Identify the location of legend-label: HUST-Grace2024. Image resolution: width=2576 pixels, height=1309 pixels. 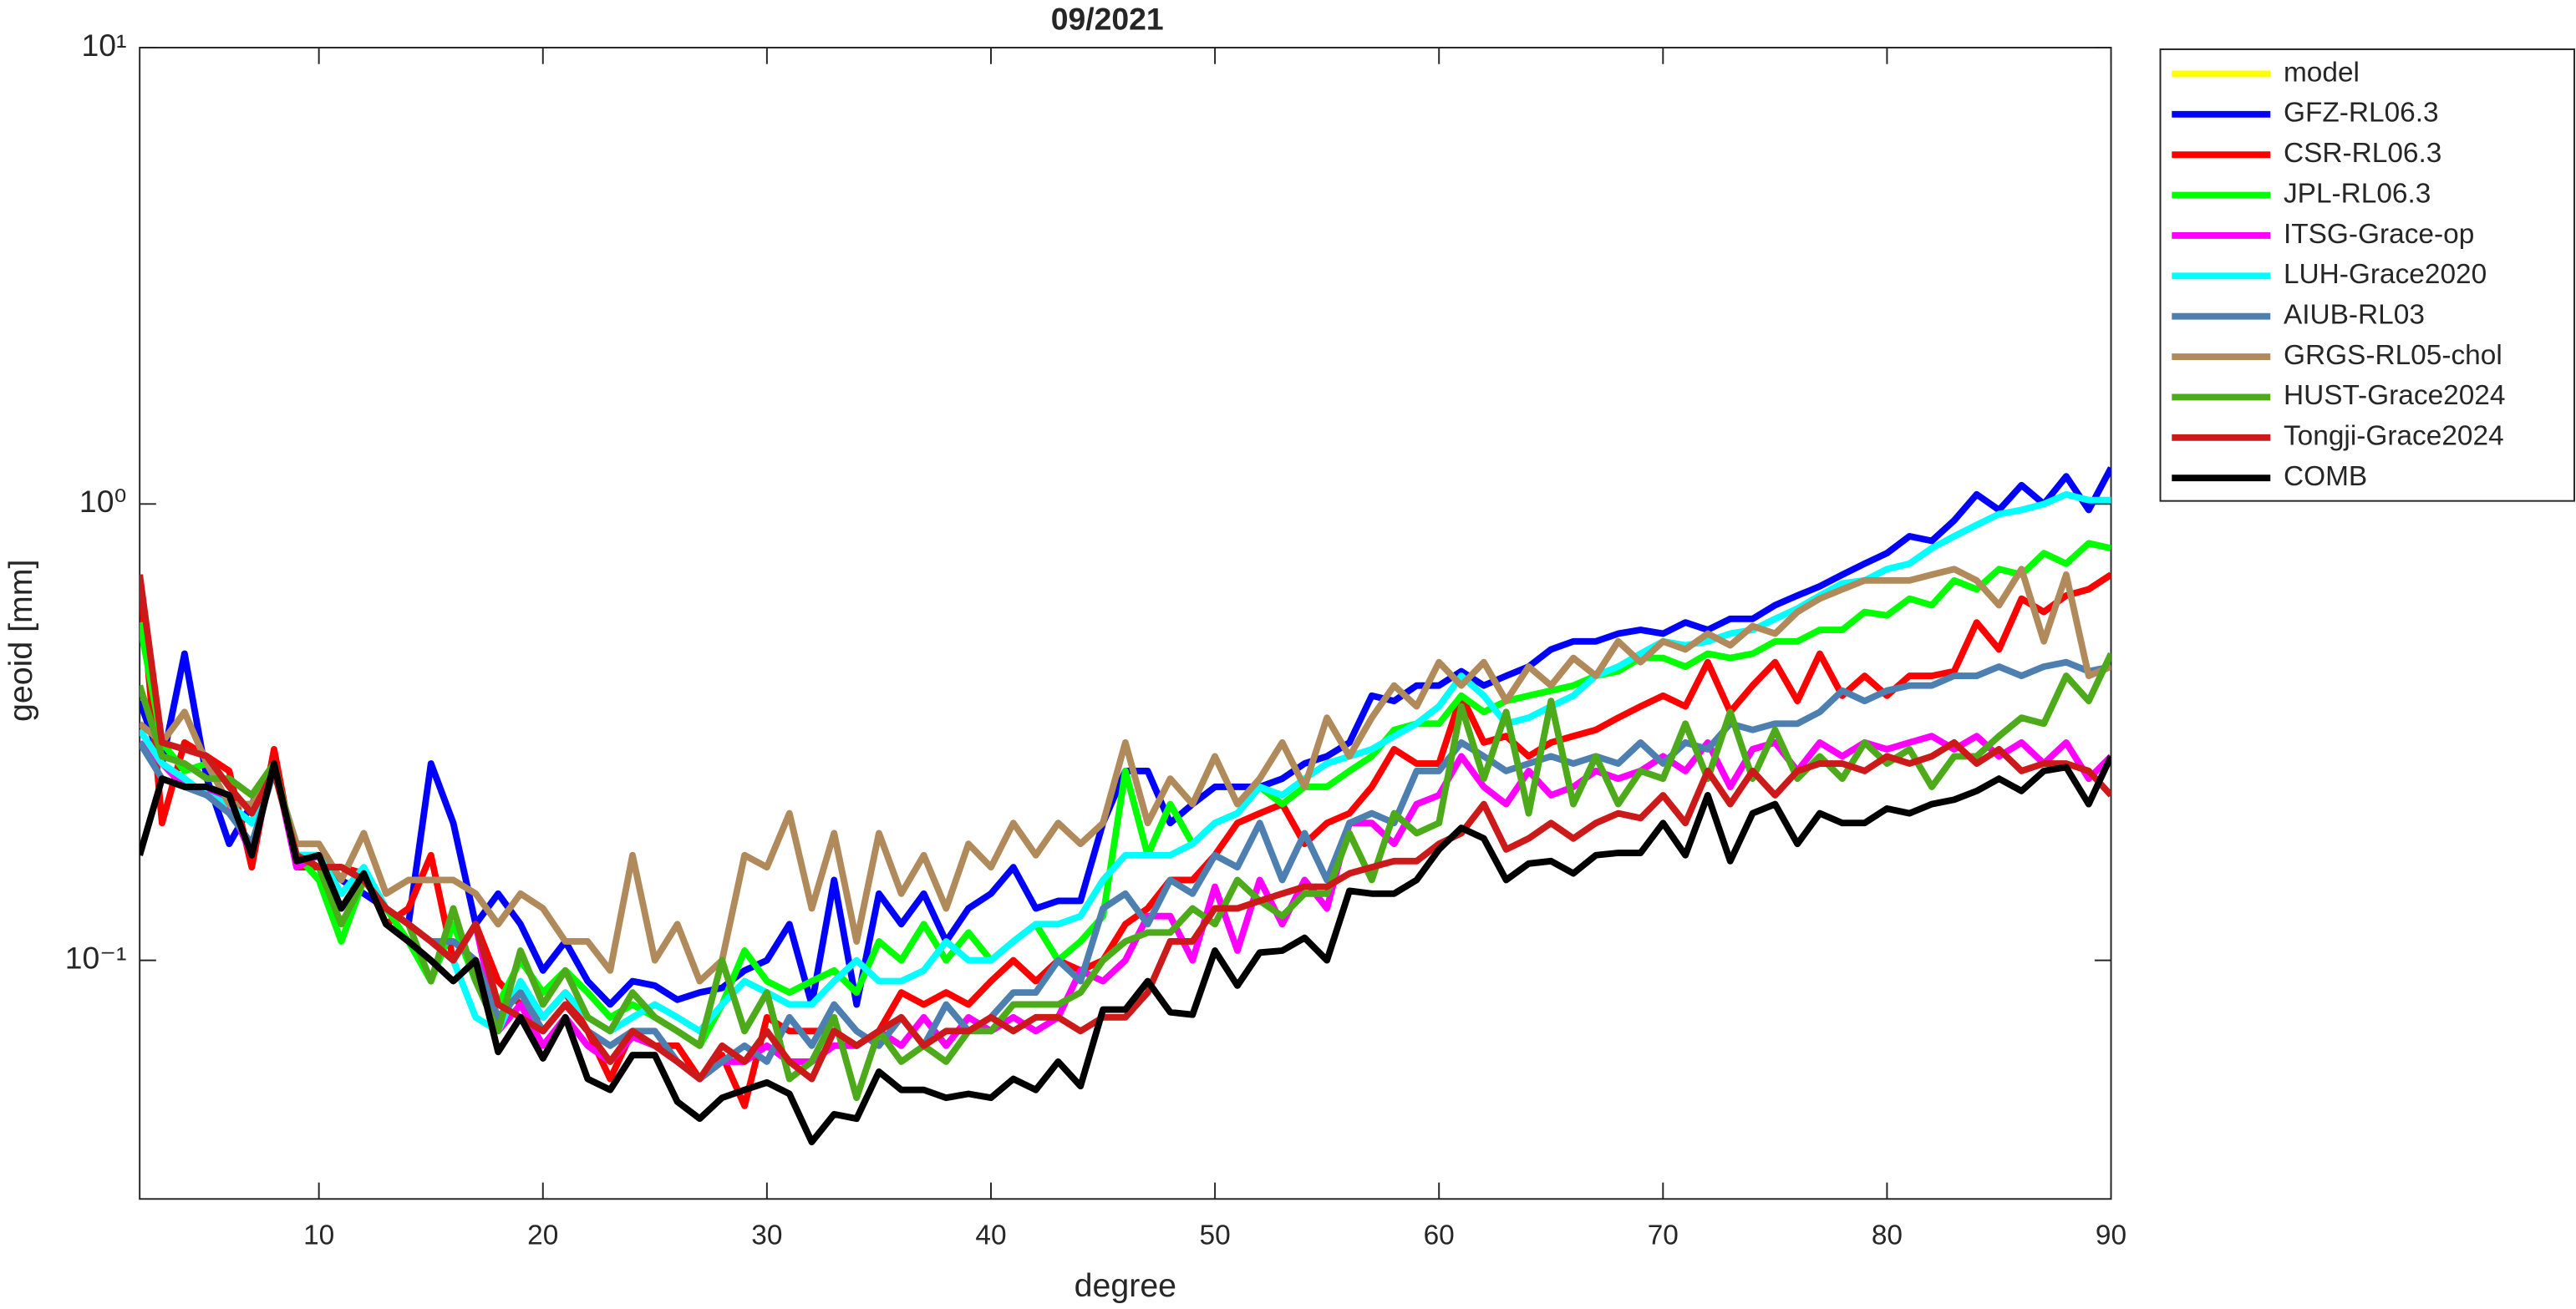
(2395, 395).